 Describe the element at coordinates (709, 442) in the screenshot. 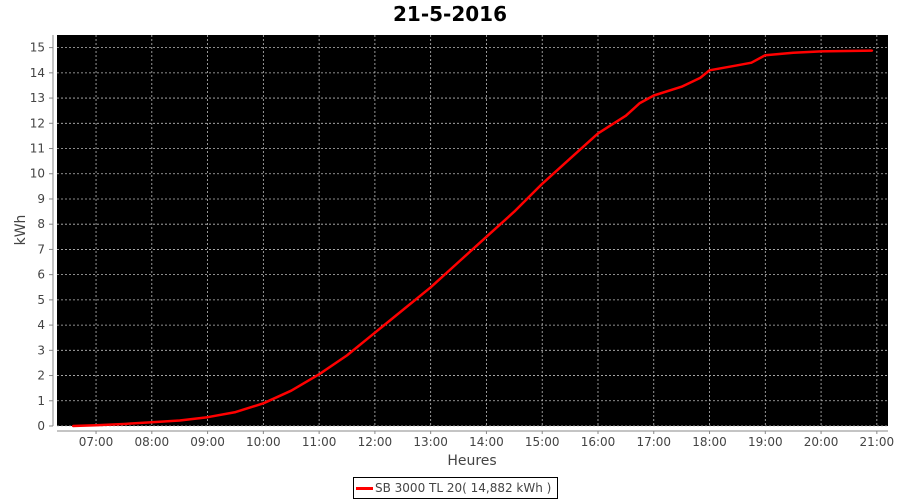

I see `x-tick-label: 18:00` at that location.